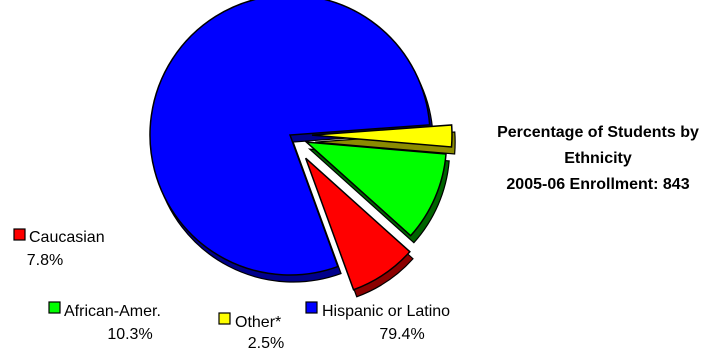 The image size is (718, 352). What do you see at coordinates (386, 311) in the screenshot?
I see `slice-name-hispanic-or-latino: Hispanic or Latino` at bounding box center [386, 311].